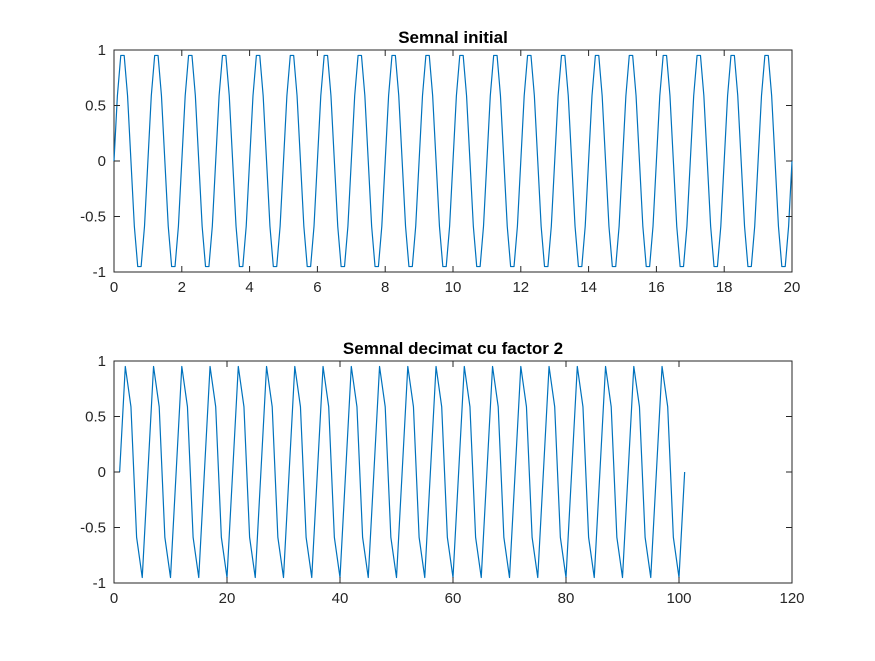  What do you see at coordinates (453, 348) in the screenshot?
I see `plot-title: Semnal decimat cu factor 2` at bounding box center [453, 348].